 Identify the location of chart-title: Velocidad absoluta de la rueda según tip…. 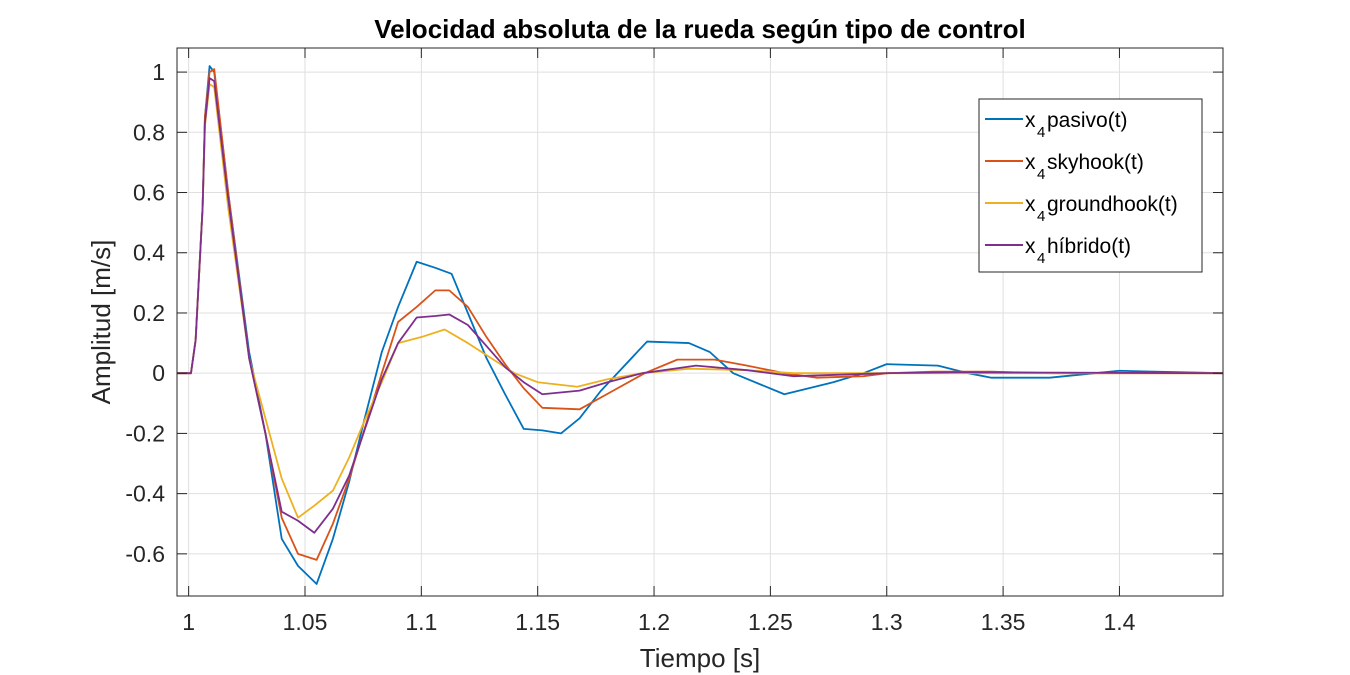
(700, 29).